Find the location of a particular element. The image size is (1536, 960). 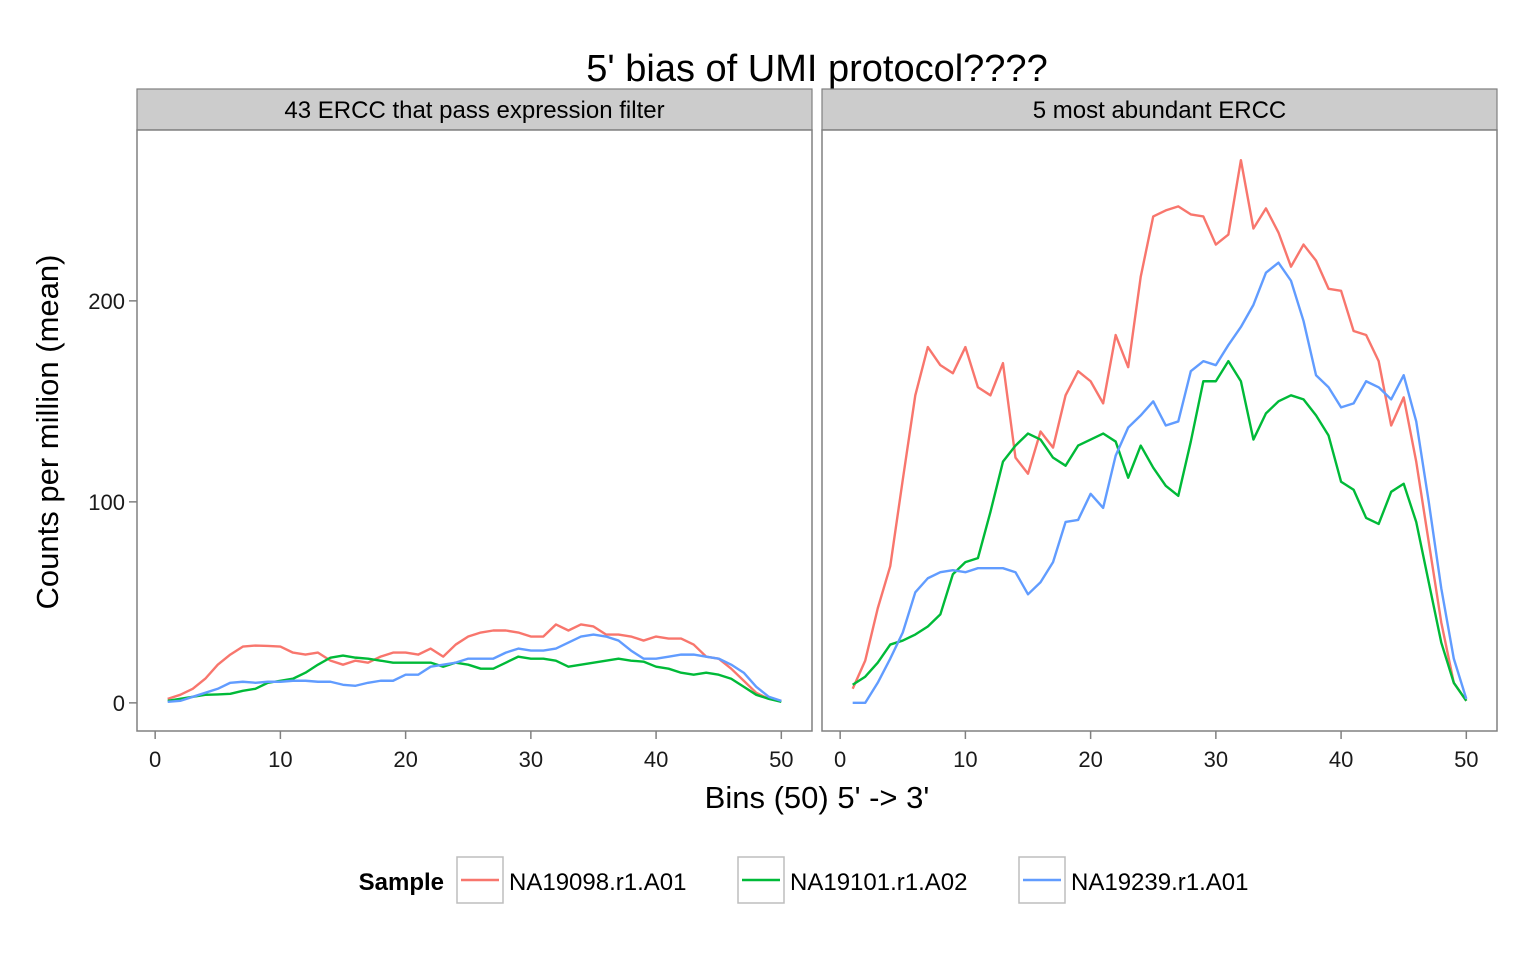

x-tick-label-right-0: 0 is located at coordinates (840, 759).